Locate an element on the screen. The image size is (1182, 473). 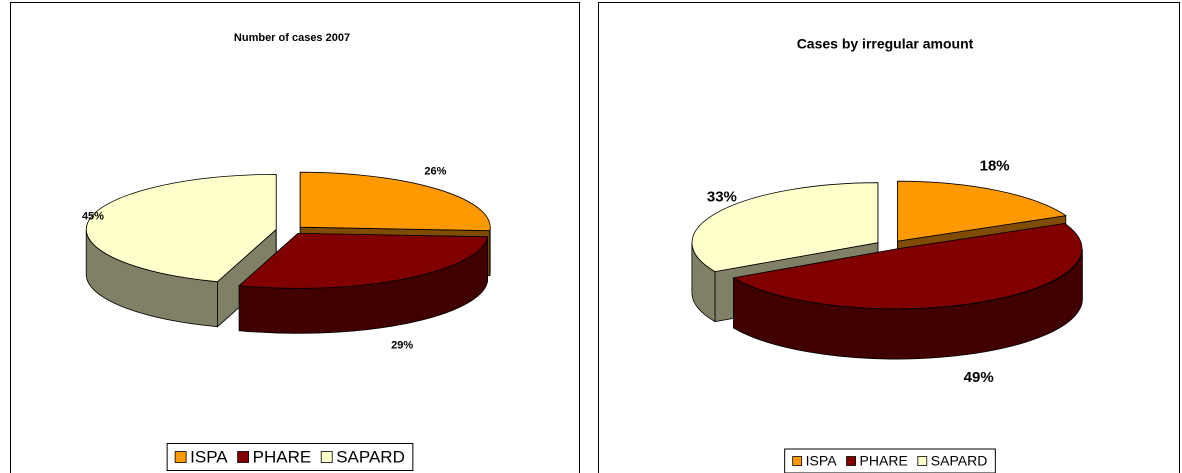
data-label: 18% is located at coordinates (995, 165).